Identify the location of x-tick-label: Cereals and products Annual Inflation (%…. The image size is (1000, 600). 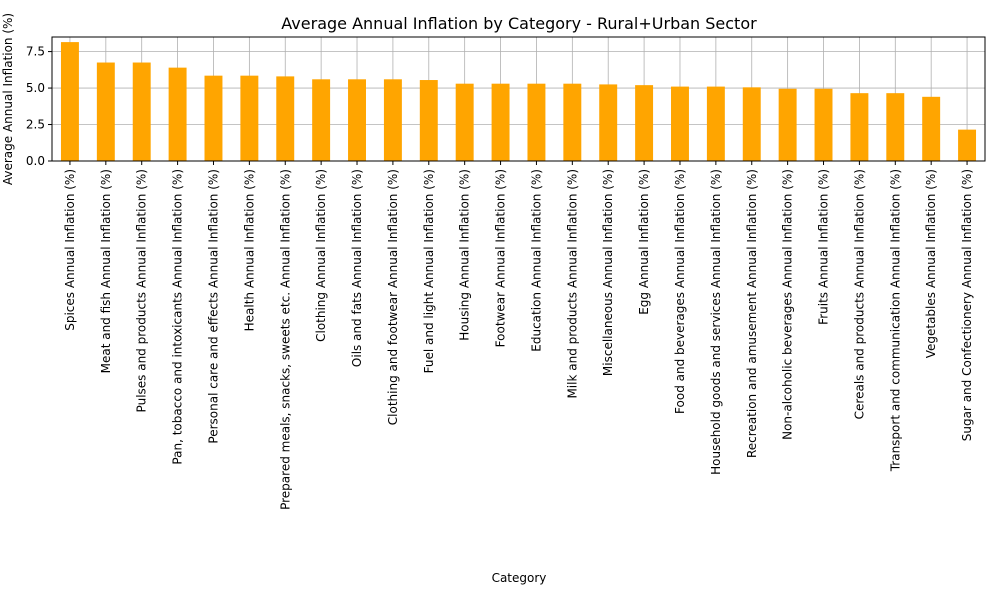
(859, 294).